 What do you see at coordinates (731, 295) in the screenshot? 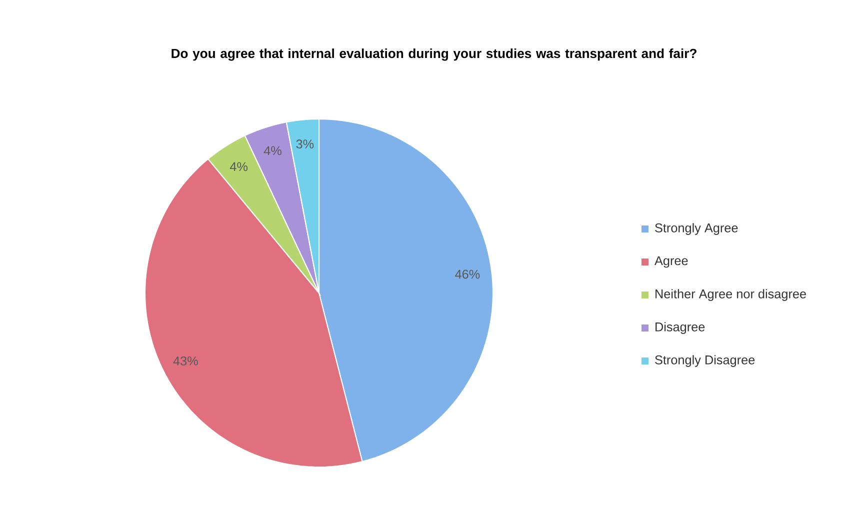
I see `legend-label: Neither Agree nor disagree` at bounding box center [731, 295].